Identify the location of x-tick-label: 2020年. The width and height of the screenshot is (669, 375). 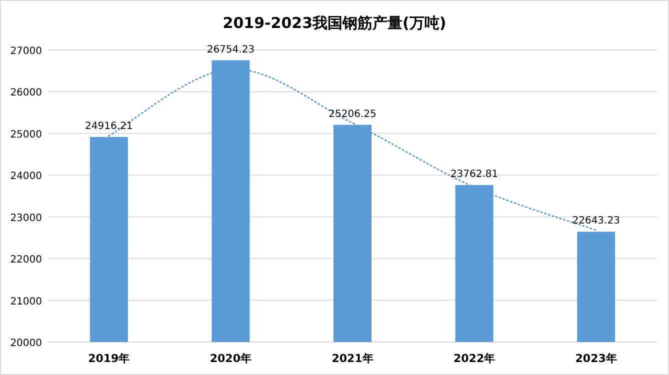
(231, 358).